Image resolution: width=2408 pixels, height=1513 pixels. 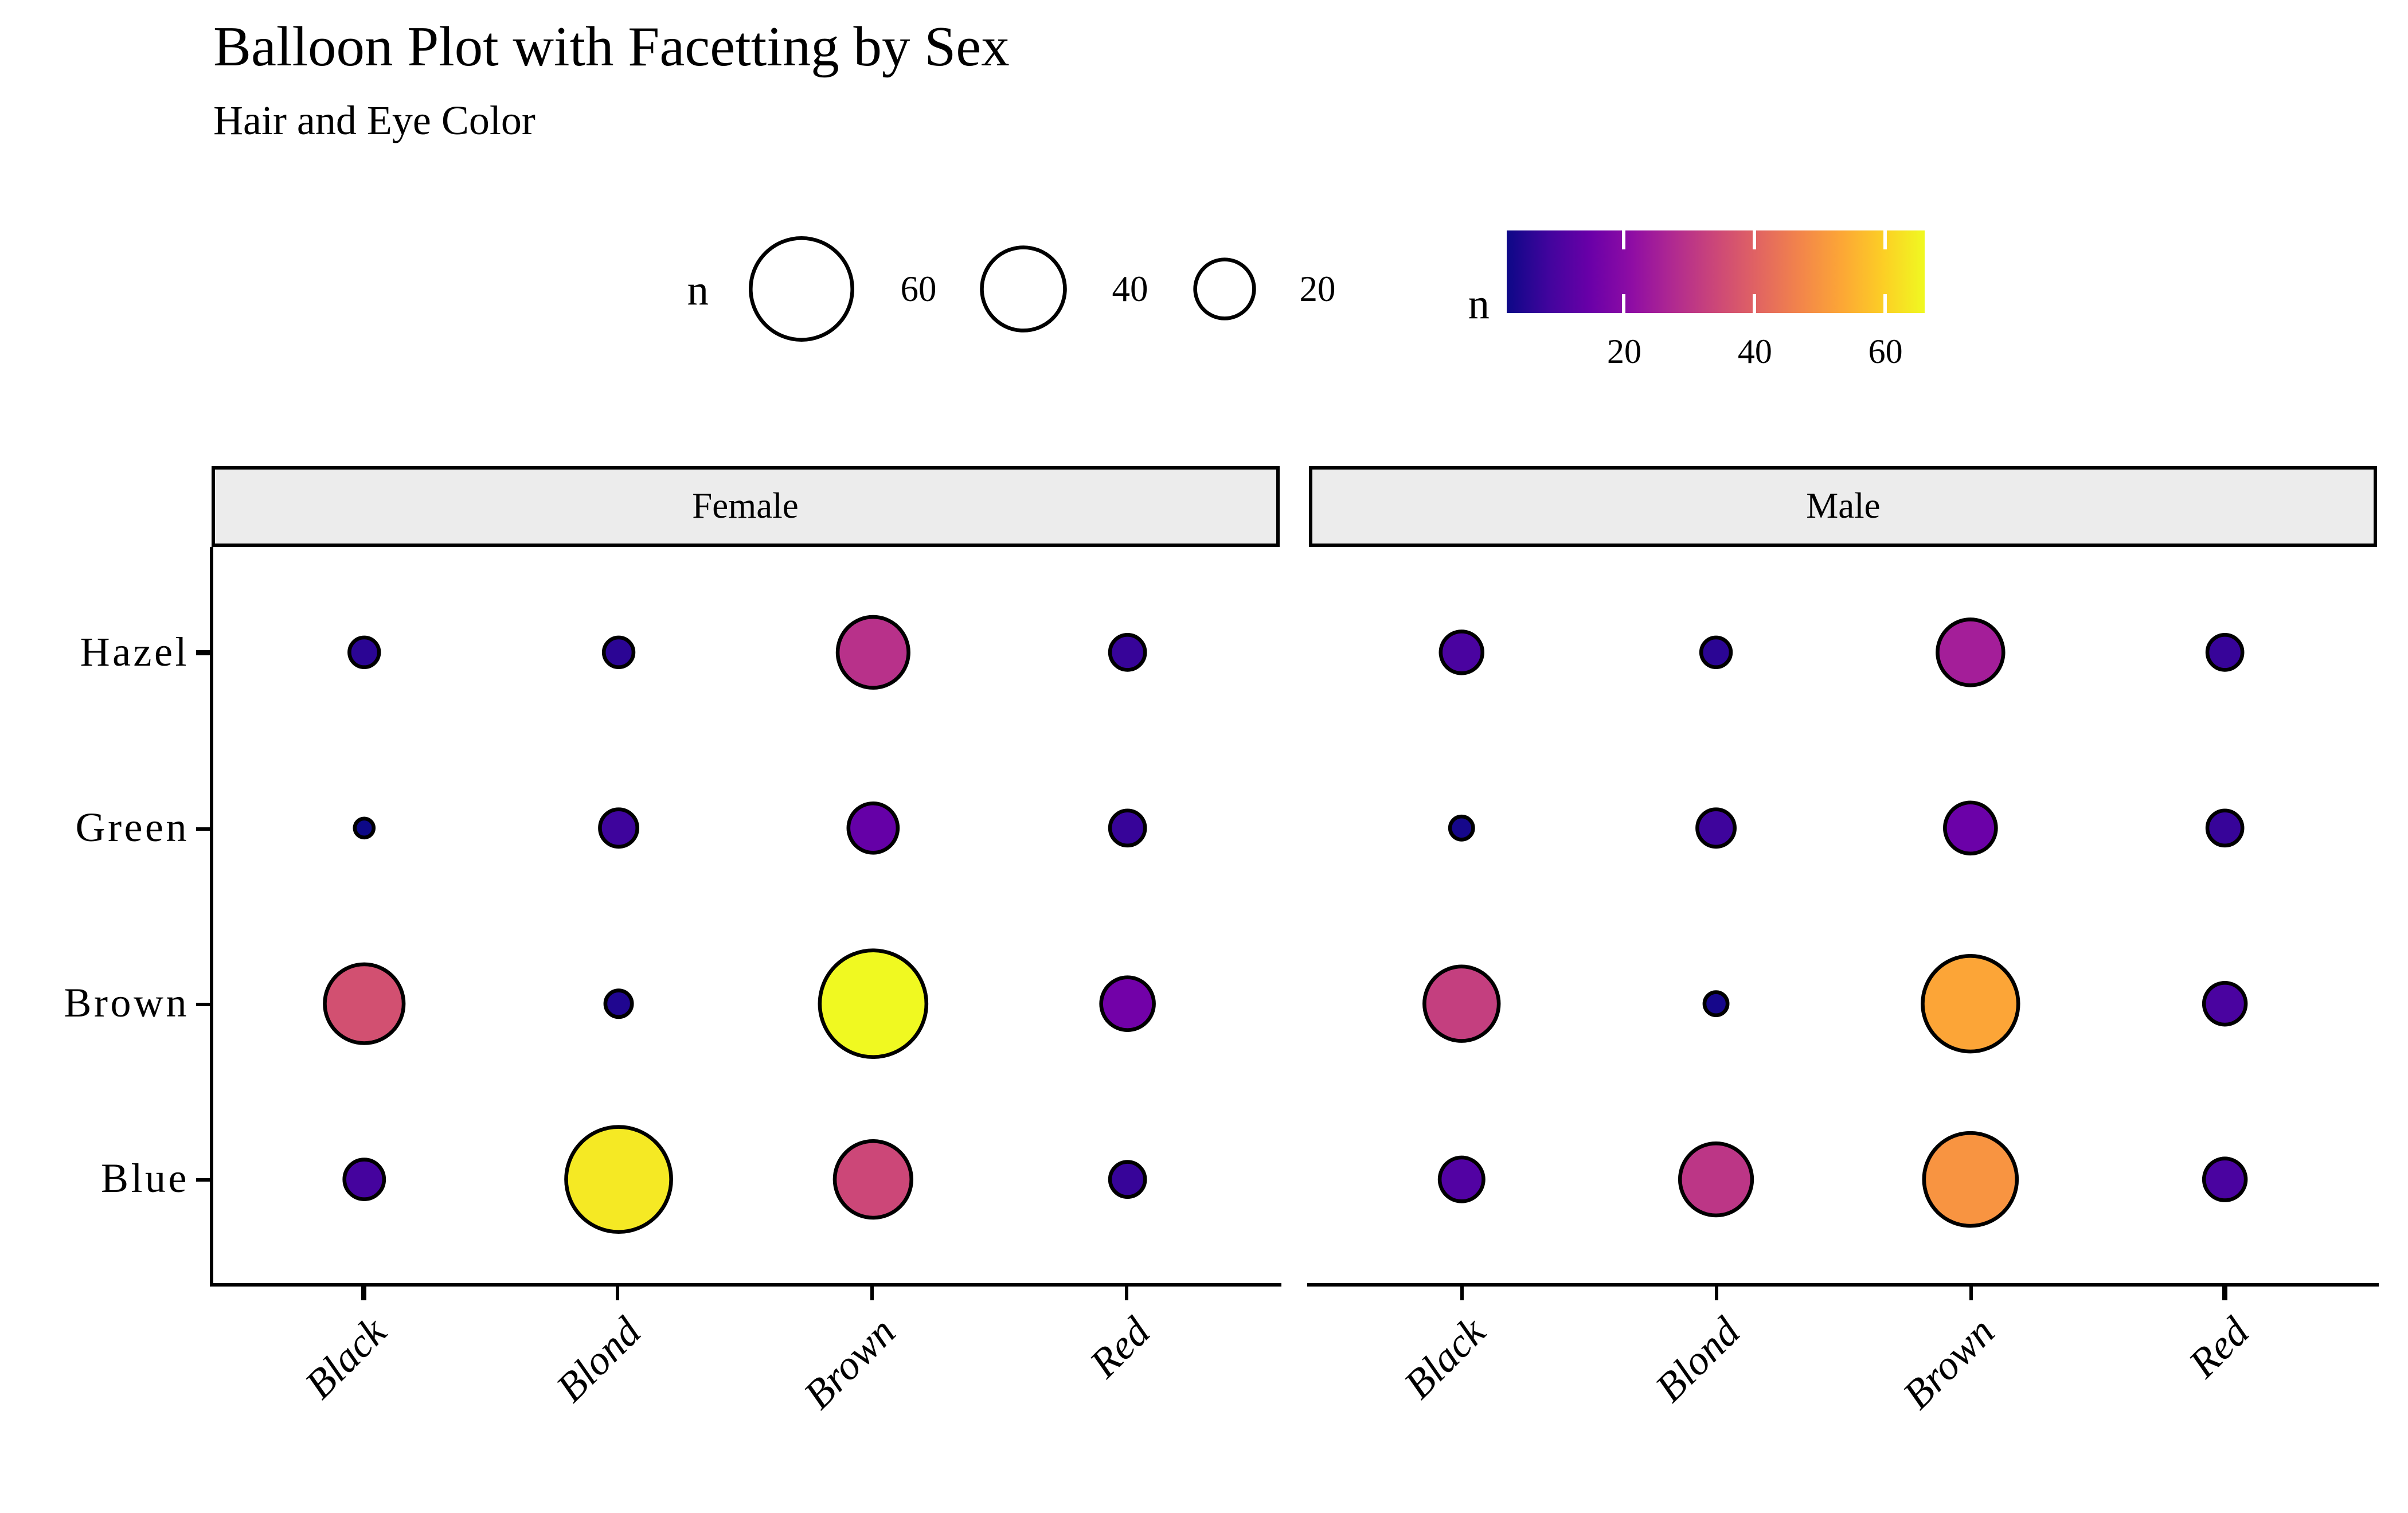 I want to click on colorbar-tick-label-40: 40, so click(x=1755, y=353).